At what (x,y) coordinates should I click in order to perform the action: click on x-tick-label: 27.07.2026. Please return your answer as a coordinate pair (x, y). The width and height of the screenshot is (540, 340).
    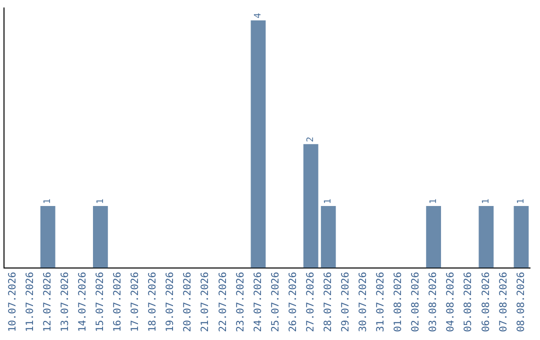
    Looking at the image, I should click on (310, 302).